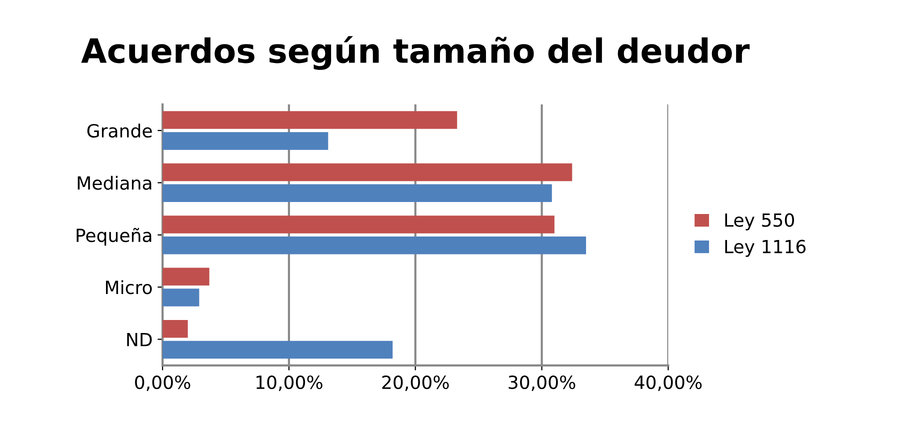 This screenshot has height=435, width=903. Describe the element at coordinates (759, 221) in the screenshot. I see `legend-label: Ley 550` at that location.